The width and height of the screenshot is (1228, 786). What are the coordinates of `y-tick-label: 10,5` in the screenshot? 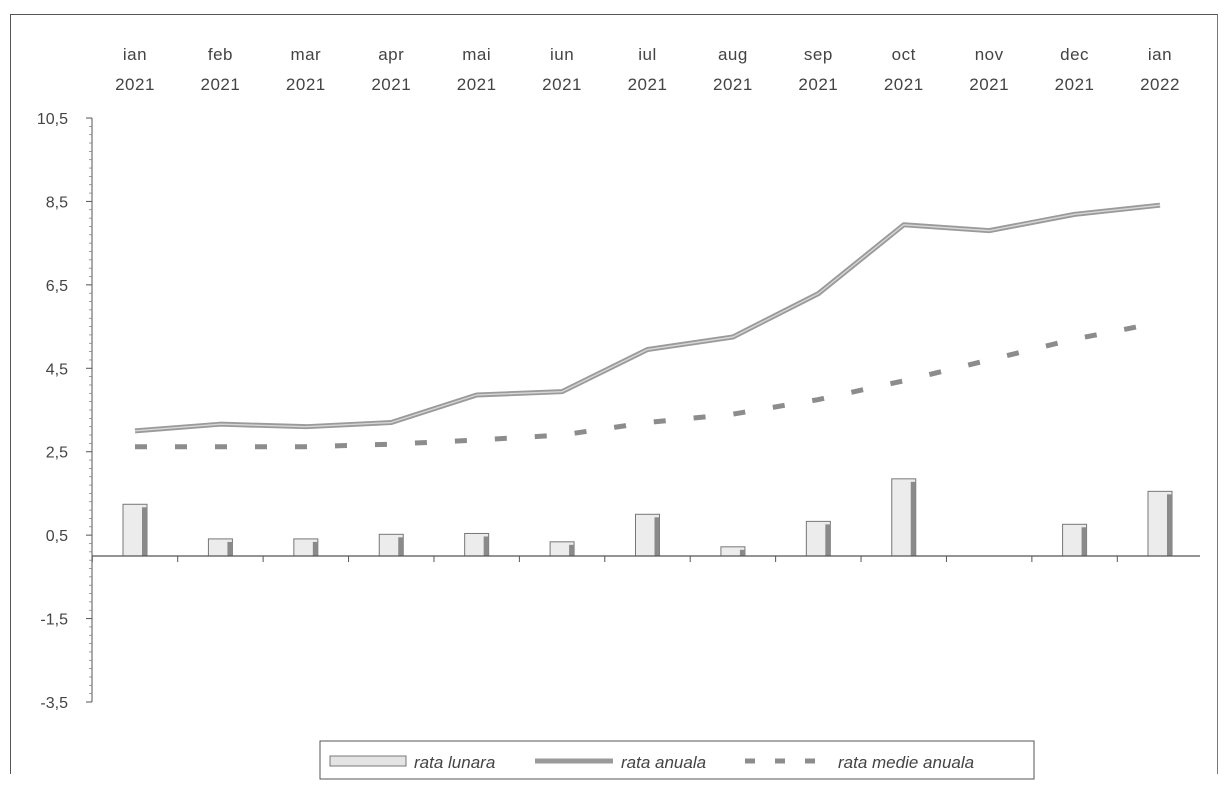 It's located at (52, 119).